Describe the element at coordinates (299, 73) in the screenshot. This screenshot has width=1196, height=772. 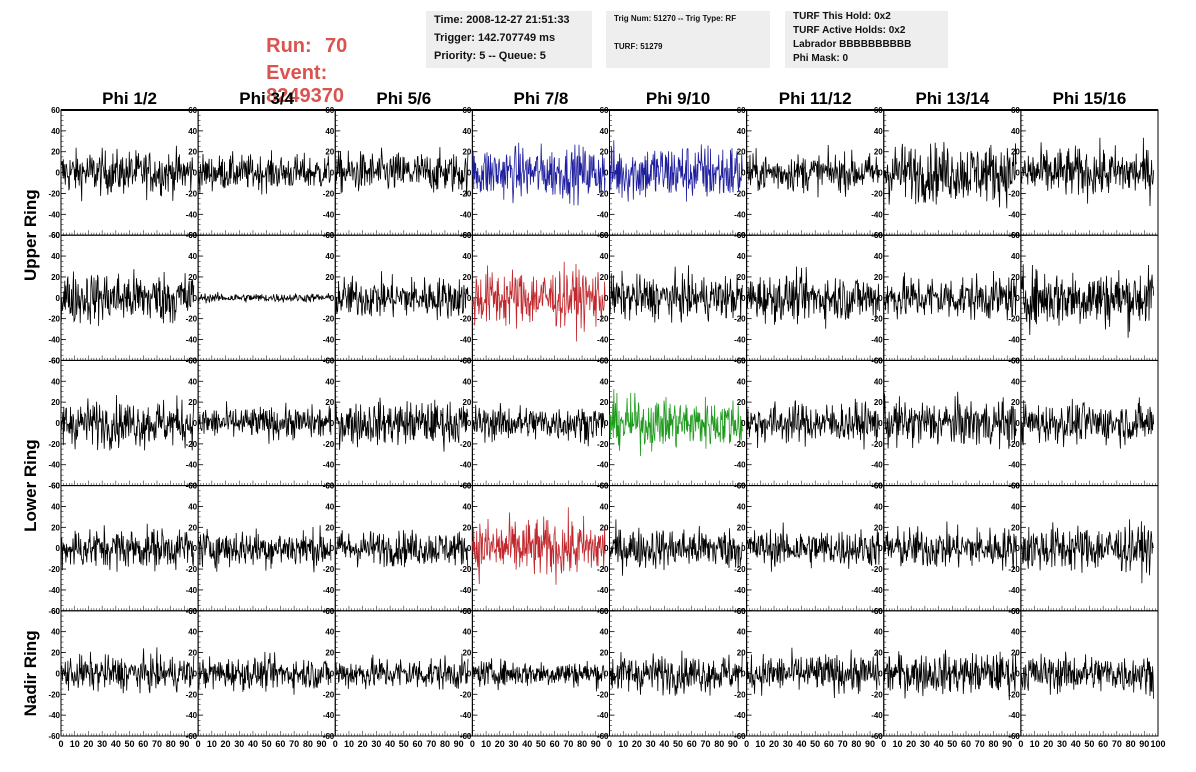
I see `event-label: Event: 8249370` at that location.